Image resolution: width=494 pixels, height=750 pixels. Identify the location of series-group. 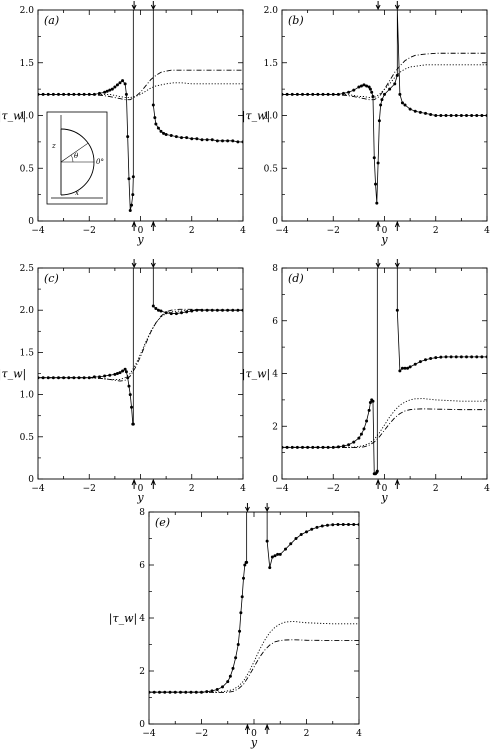
(254, 603).